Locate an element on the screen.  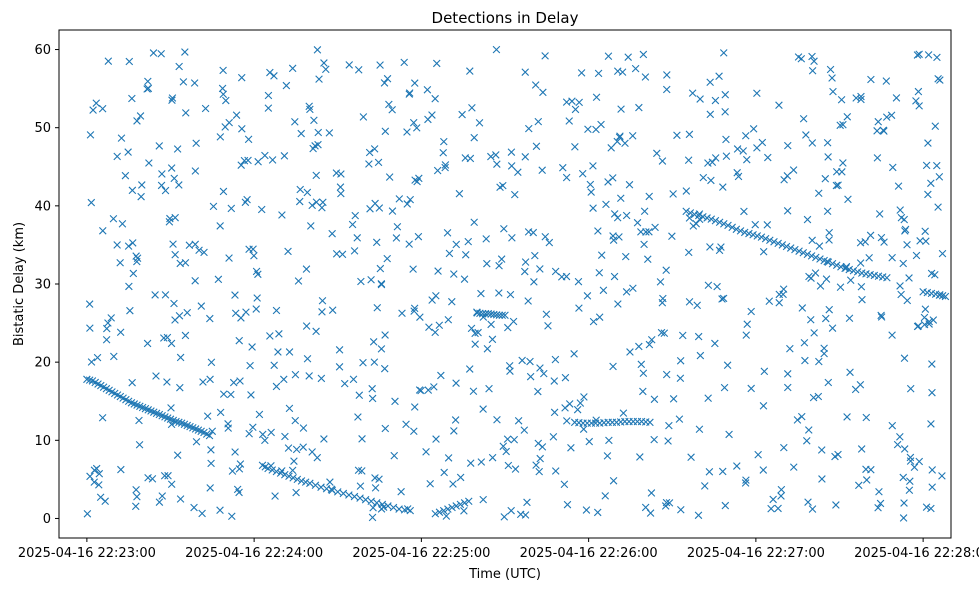
chart-title: Detections in Delay is located at coordinates (505, 18).